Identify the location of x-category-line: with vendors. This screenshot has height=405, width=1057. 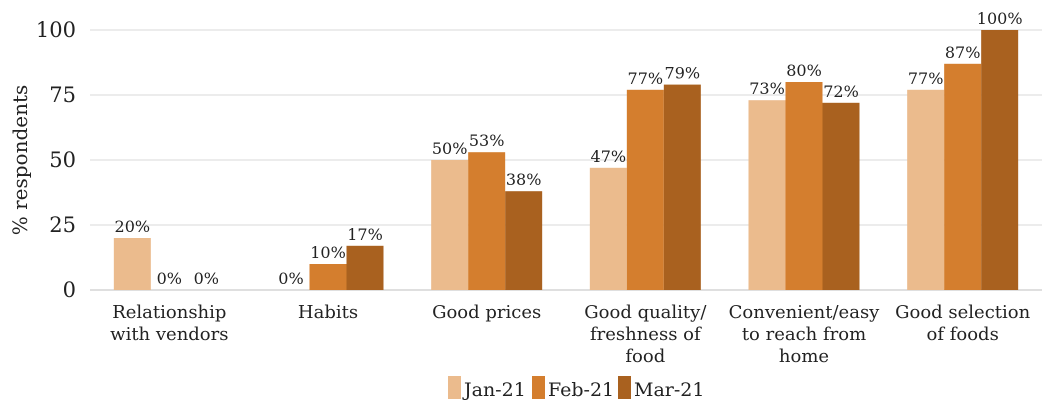
(169, 334).